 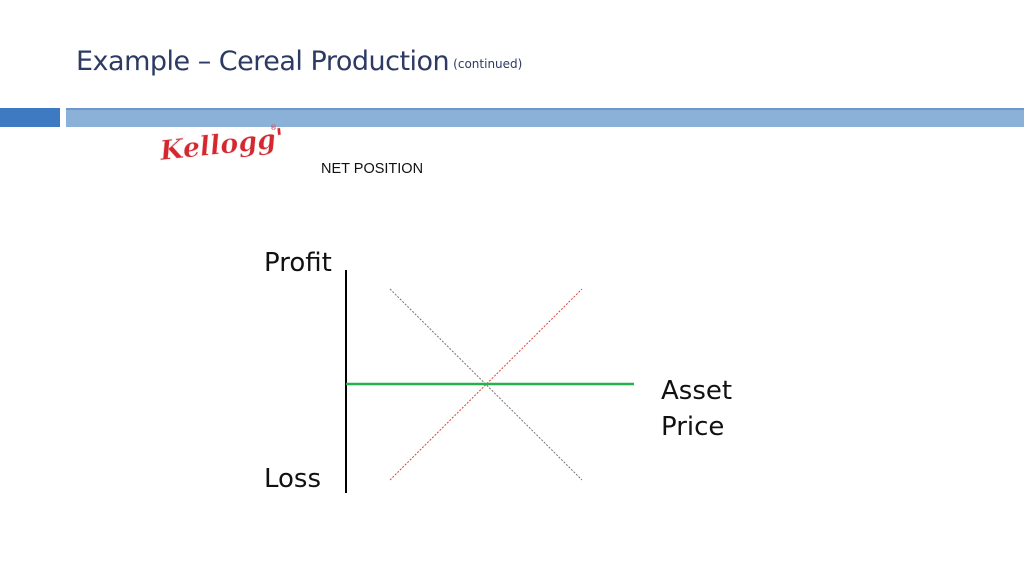 I want to click on profit-label: Profit, so click(x=298, y=263).